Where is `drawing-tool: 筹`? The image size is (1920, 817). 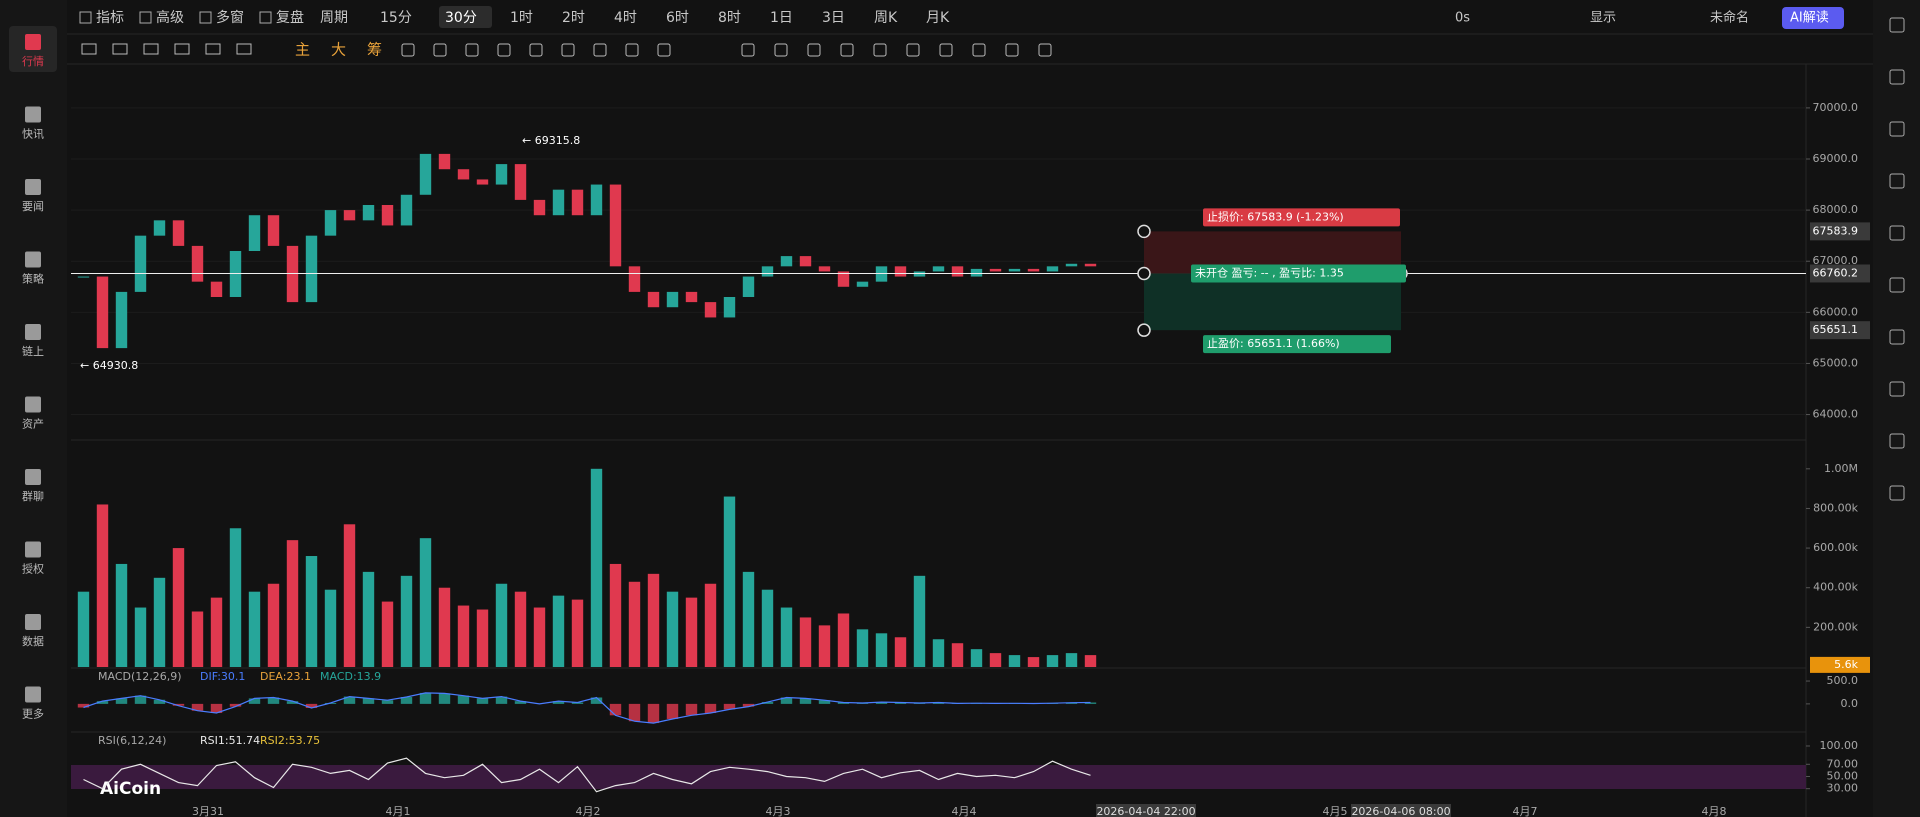
drawing-tool: 筹 is located at coordinates (374, 50).